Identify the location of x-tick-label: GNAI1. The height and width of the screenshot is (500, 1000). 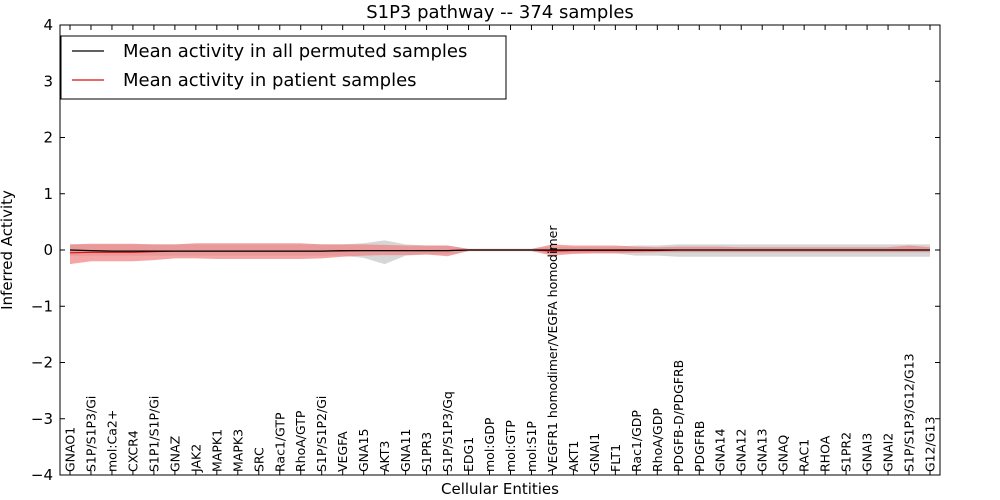
(594, 452).